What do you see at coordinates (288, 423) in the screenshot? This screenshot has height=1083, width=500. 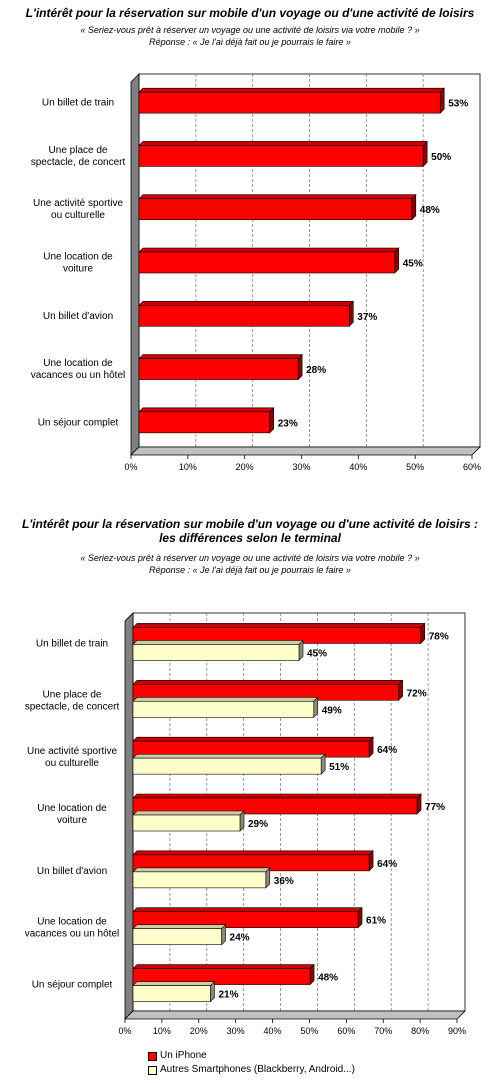 I see `value-label-6: 23%` at bounding box center [288, 423].